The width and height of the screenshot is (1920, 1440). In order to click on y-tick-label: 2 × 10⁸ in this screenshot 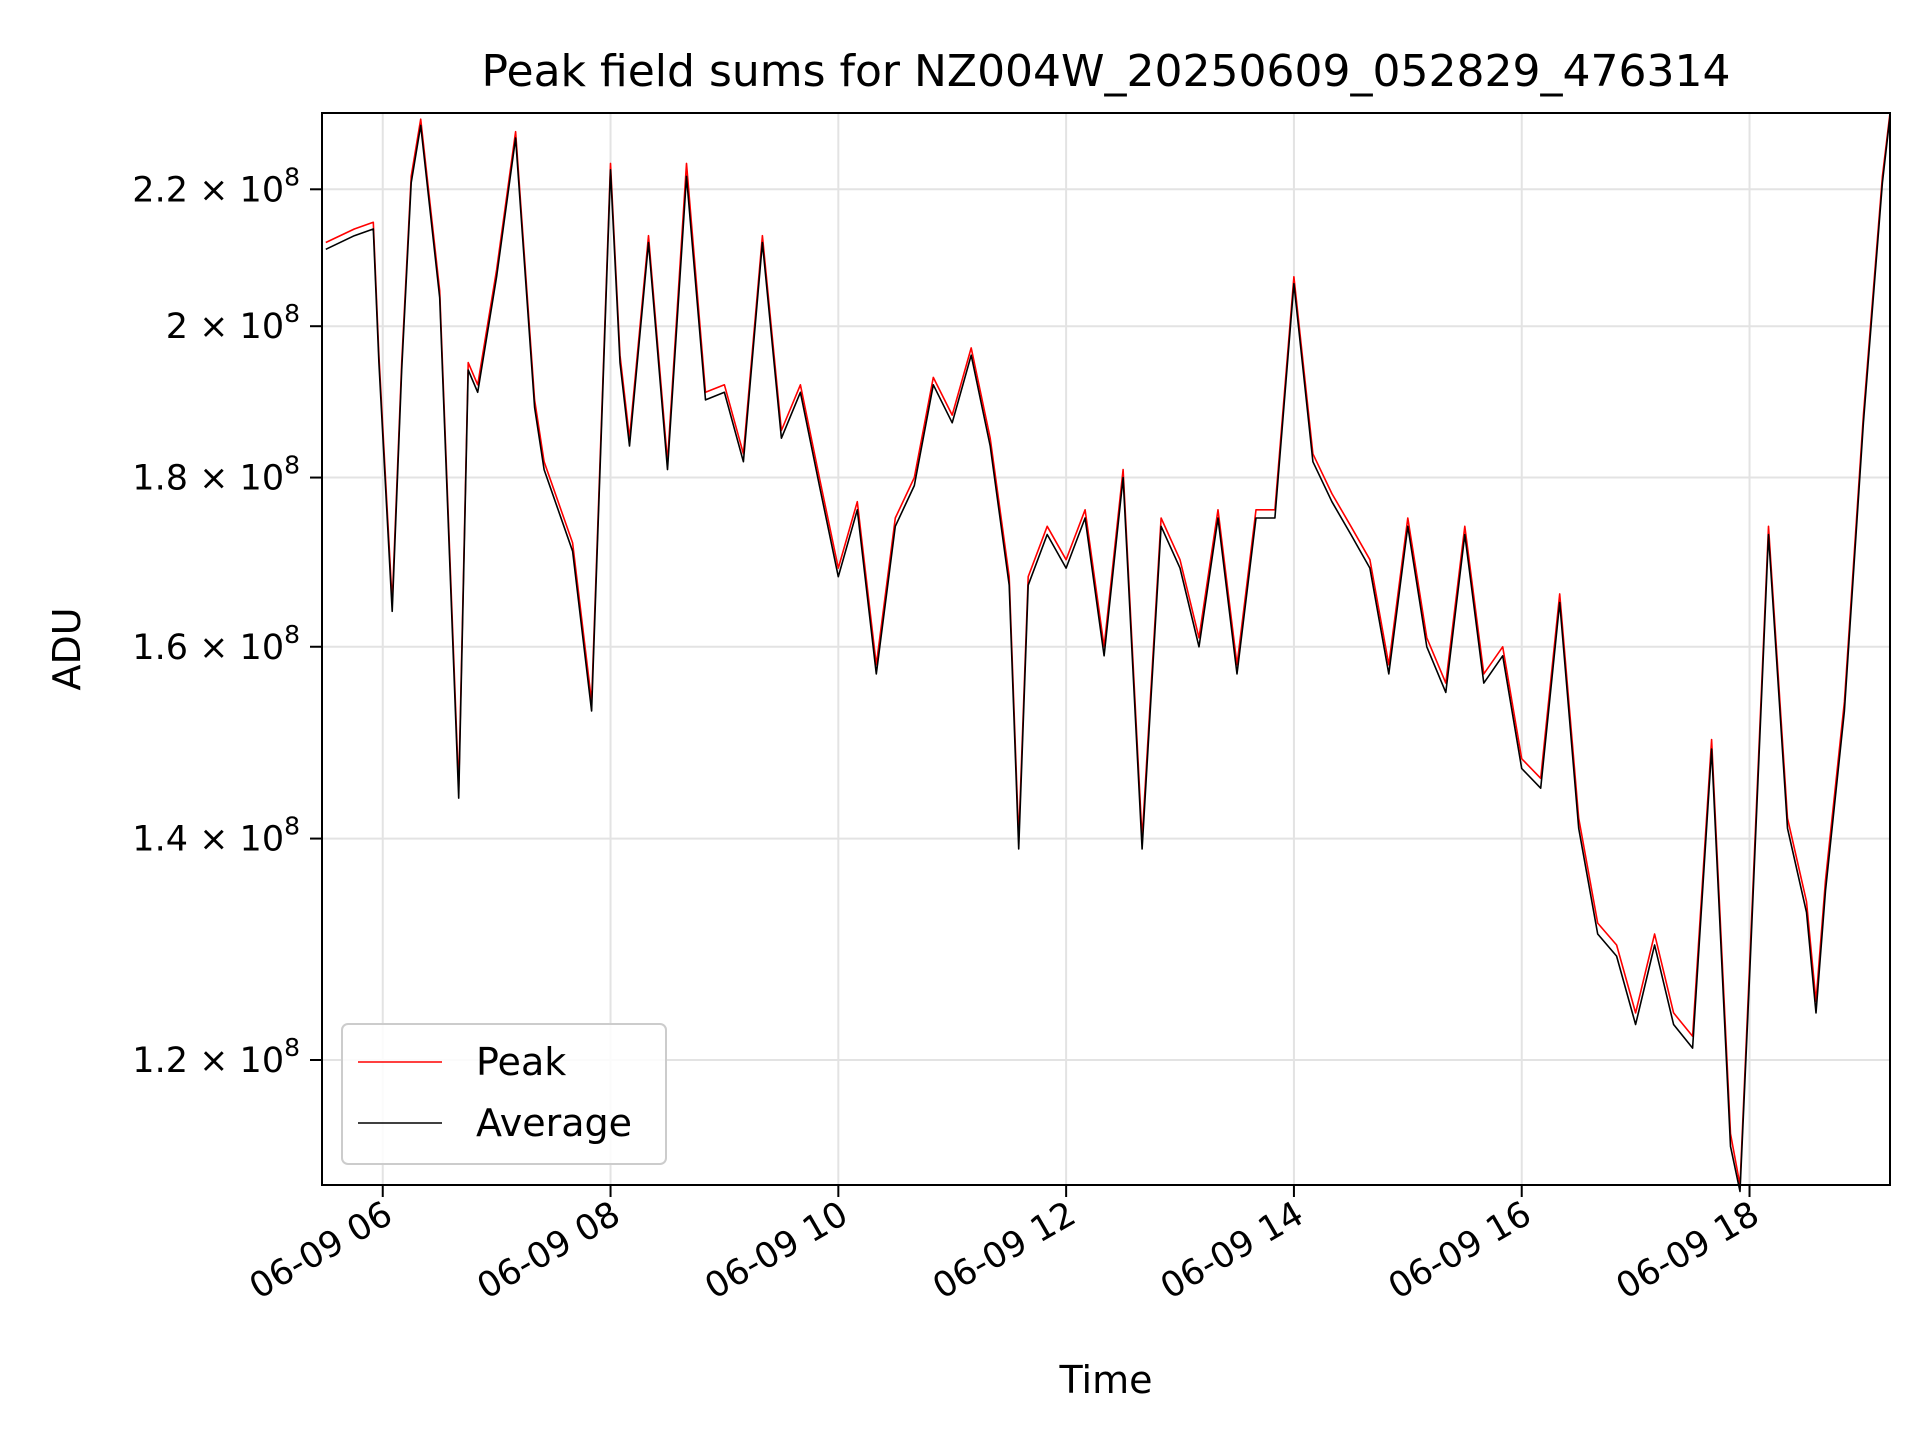, I will do `click(233, 323)`.